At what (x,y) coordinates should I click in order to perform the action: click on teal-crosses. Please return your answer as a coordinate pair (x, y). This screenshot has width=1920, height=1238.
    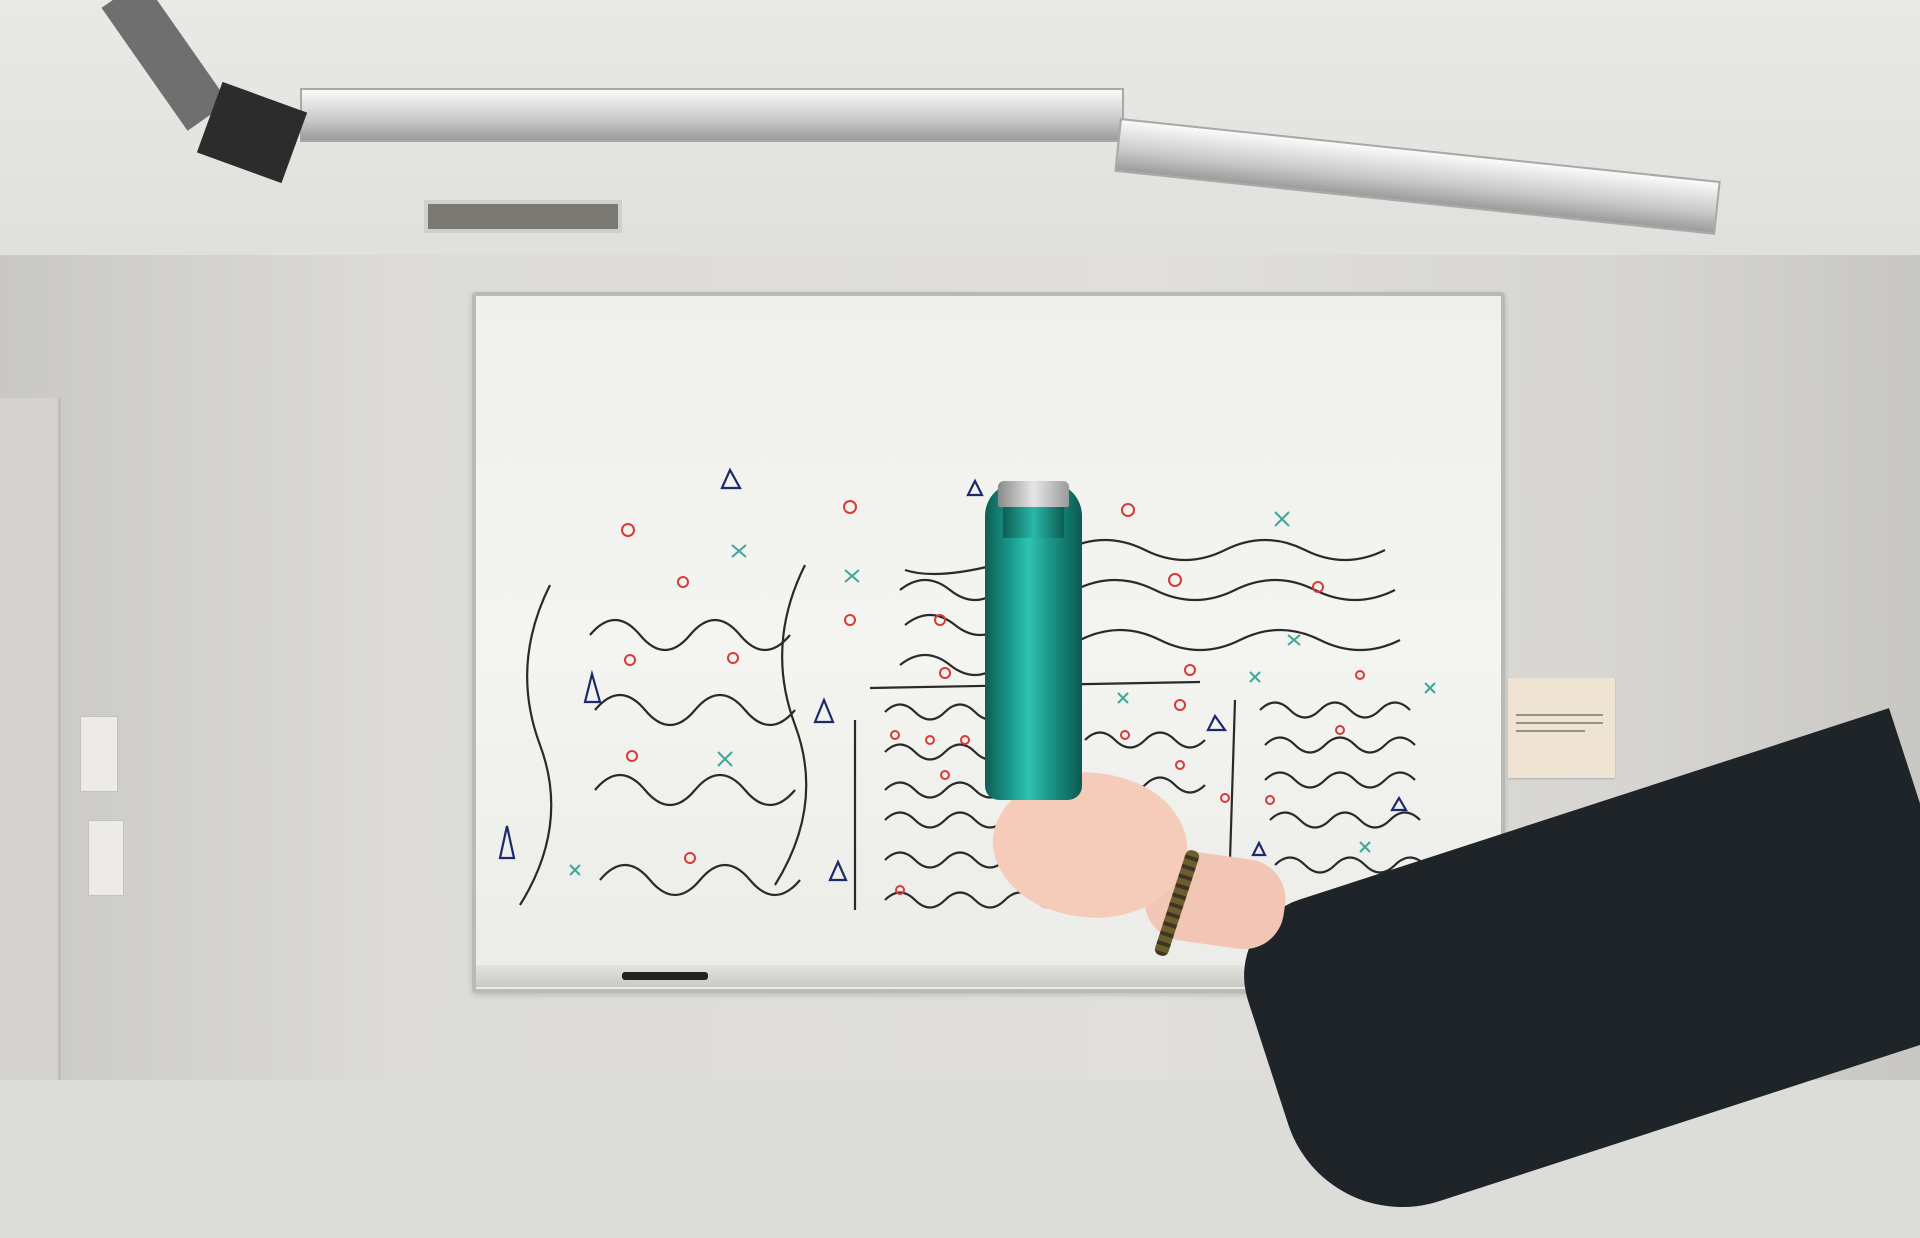
    Looking at the image, I should click on (1002, 693).